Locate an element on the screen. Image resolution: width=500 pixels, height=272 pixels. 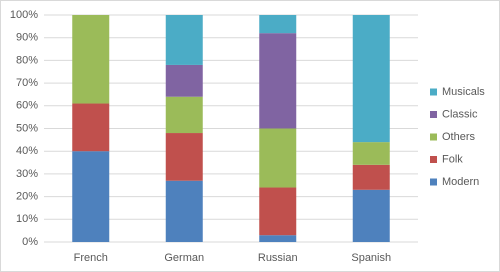
y-tick-label: 90% is located at coordinates (27, 38).